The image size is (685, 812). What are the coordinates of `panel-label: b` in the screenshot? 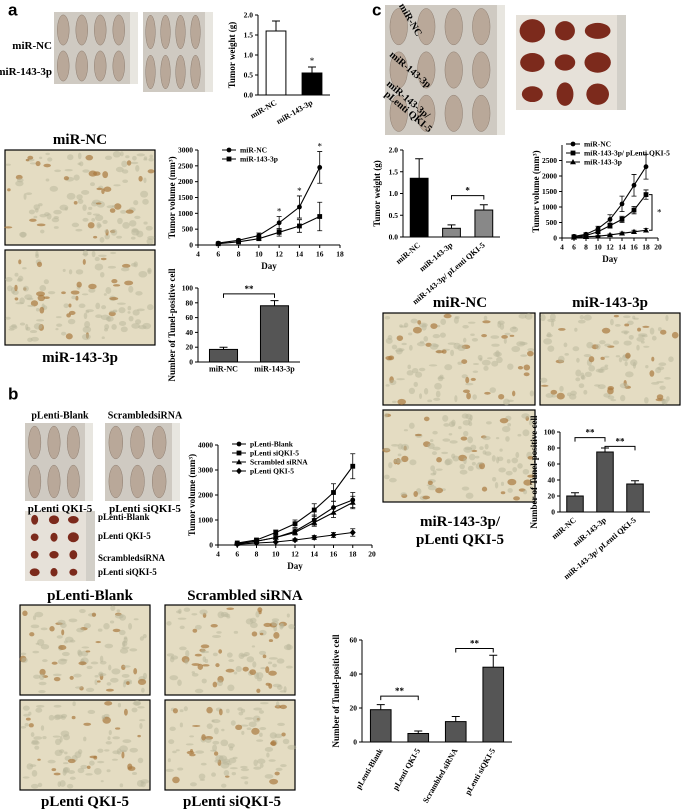 It's located at (13, 394).